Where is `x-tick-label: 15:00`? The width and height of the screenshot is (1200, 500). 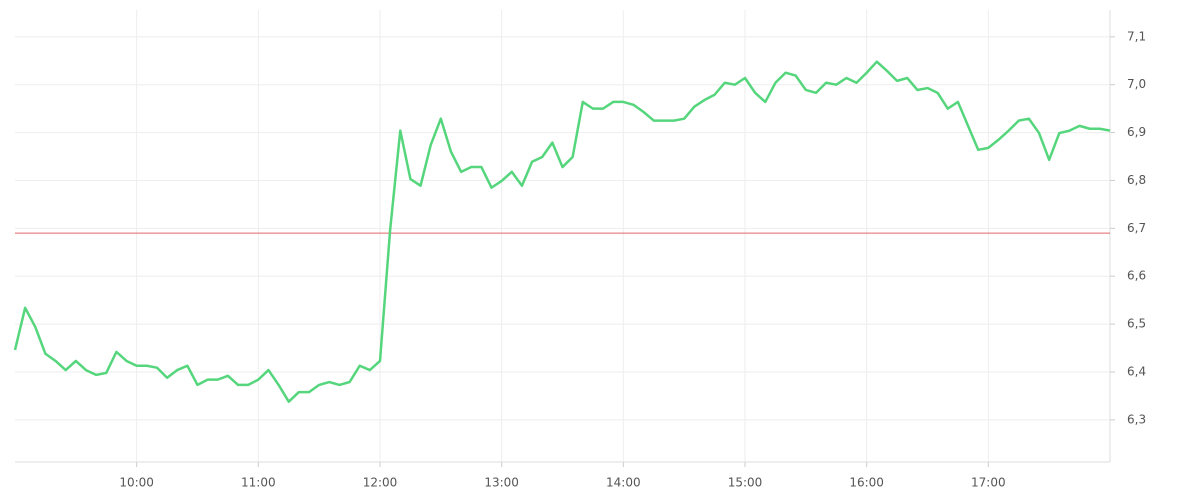 x-tick-label: 15:00 is located at coordinates (745, 483).